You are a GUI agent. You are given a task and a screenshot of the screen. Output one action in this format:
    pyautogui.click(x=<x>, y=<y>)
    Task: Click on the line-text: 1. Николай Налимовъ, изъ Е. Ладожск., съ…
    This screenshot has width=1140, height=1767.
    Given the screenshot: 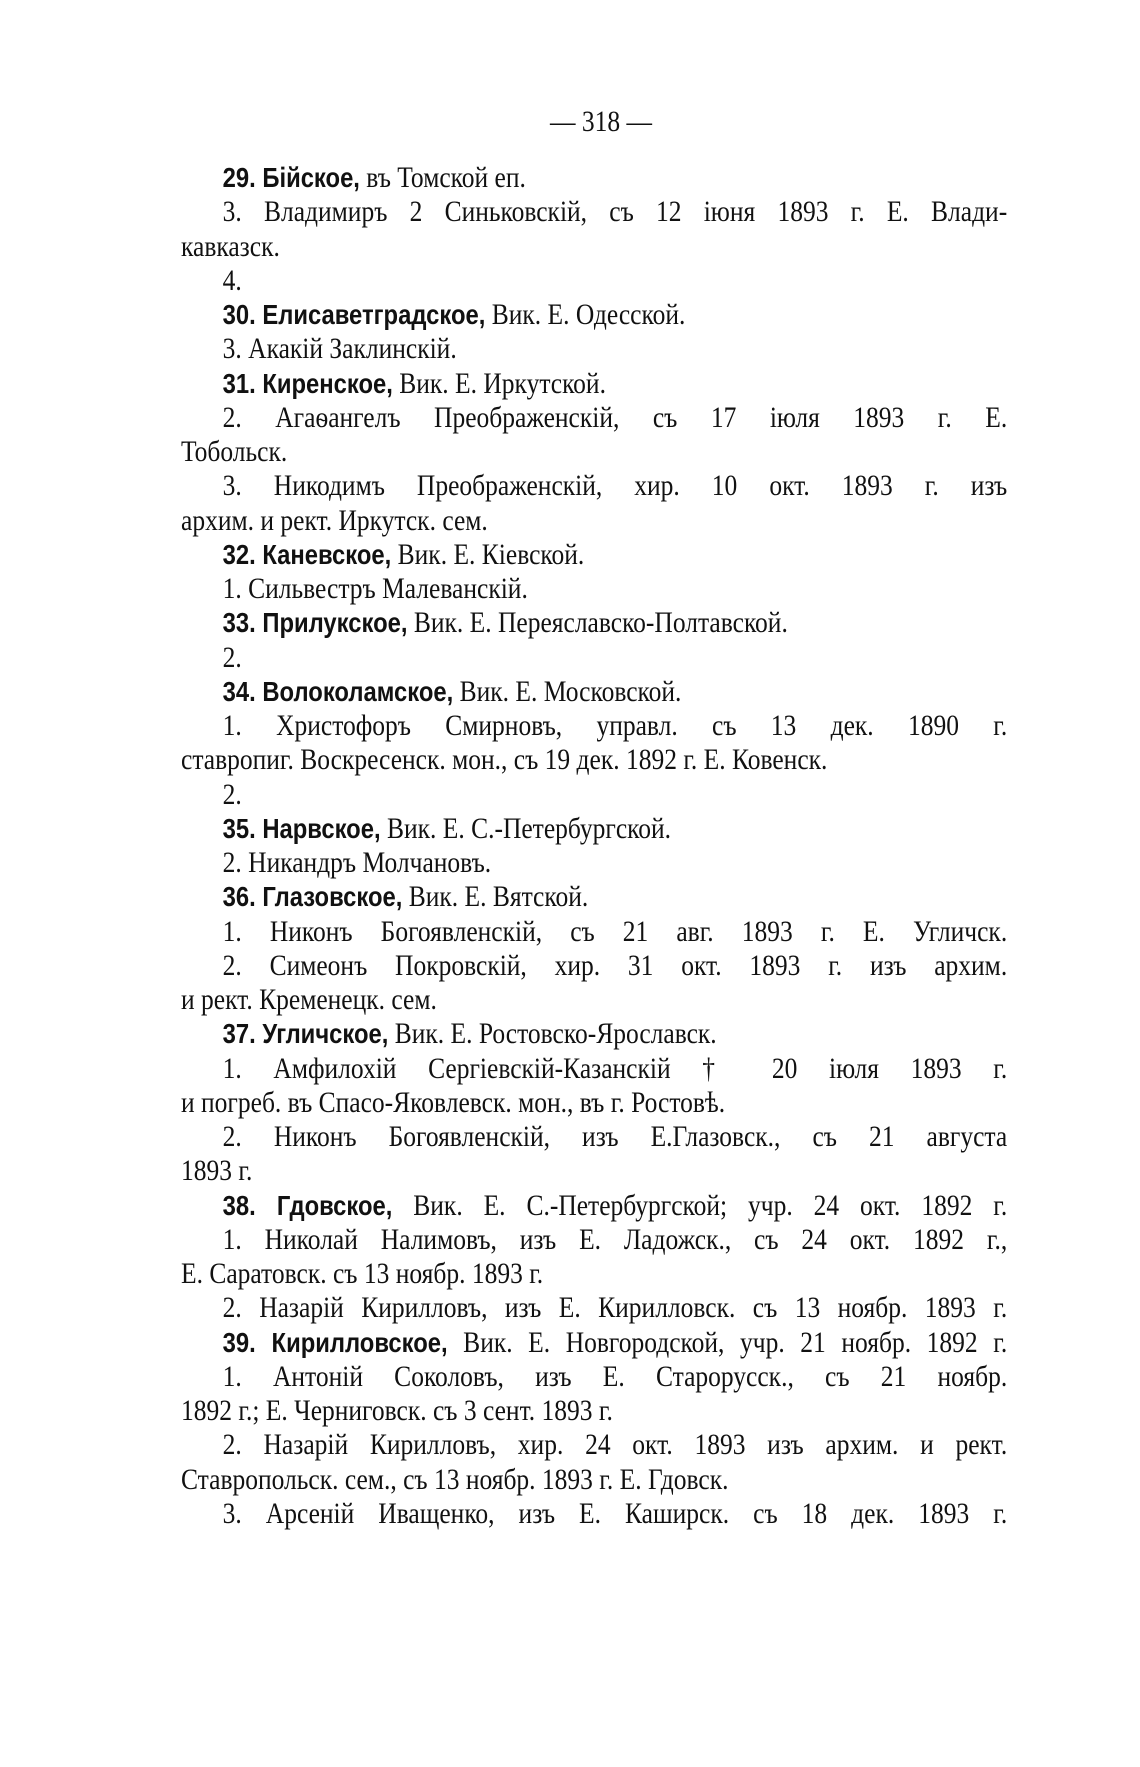 What is the action you would take?
    pyautogui.click(x=615, y=1239)
    